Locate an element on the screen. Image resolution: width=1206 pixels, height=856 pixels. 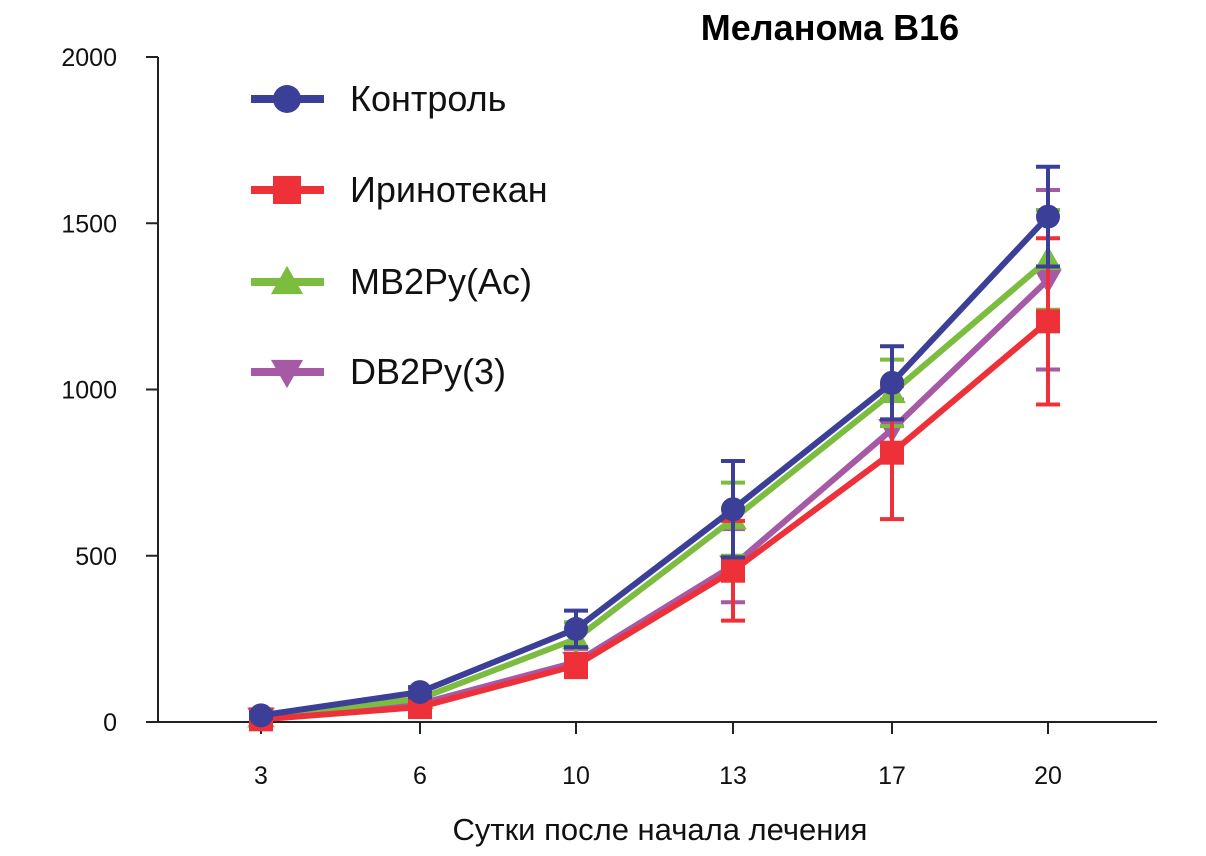
x-axis-title: Сутки после начала лечения is located at coordinates (660, 829).